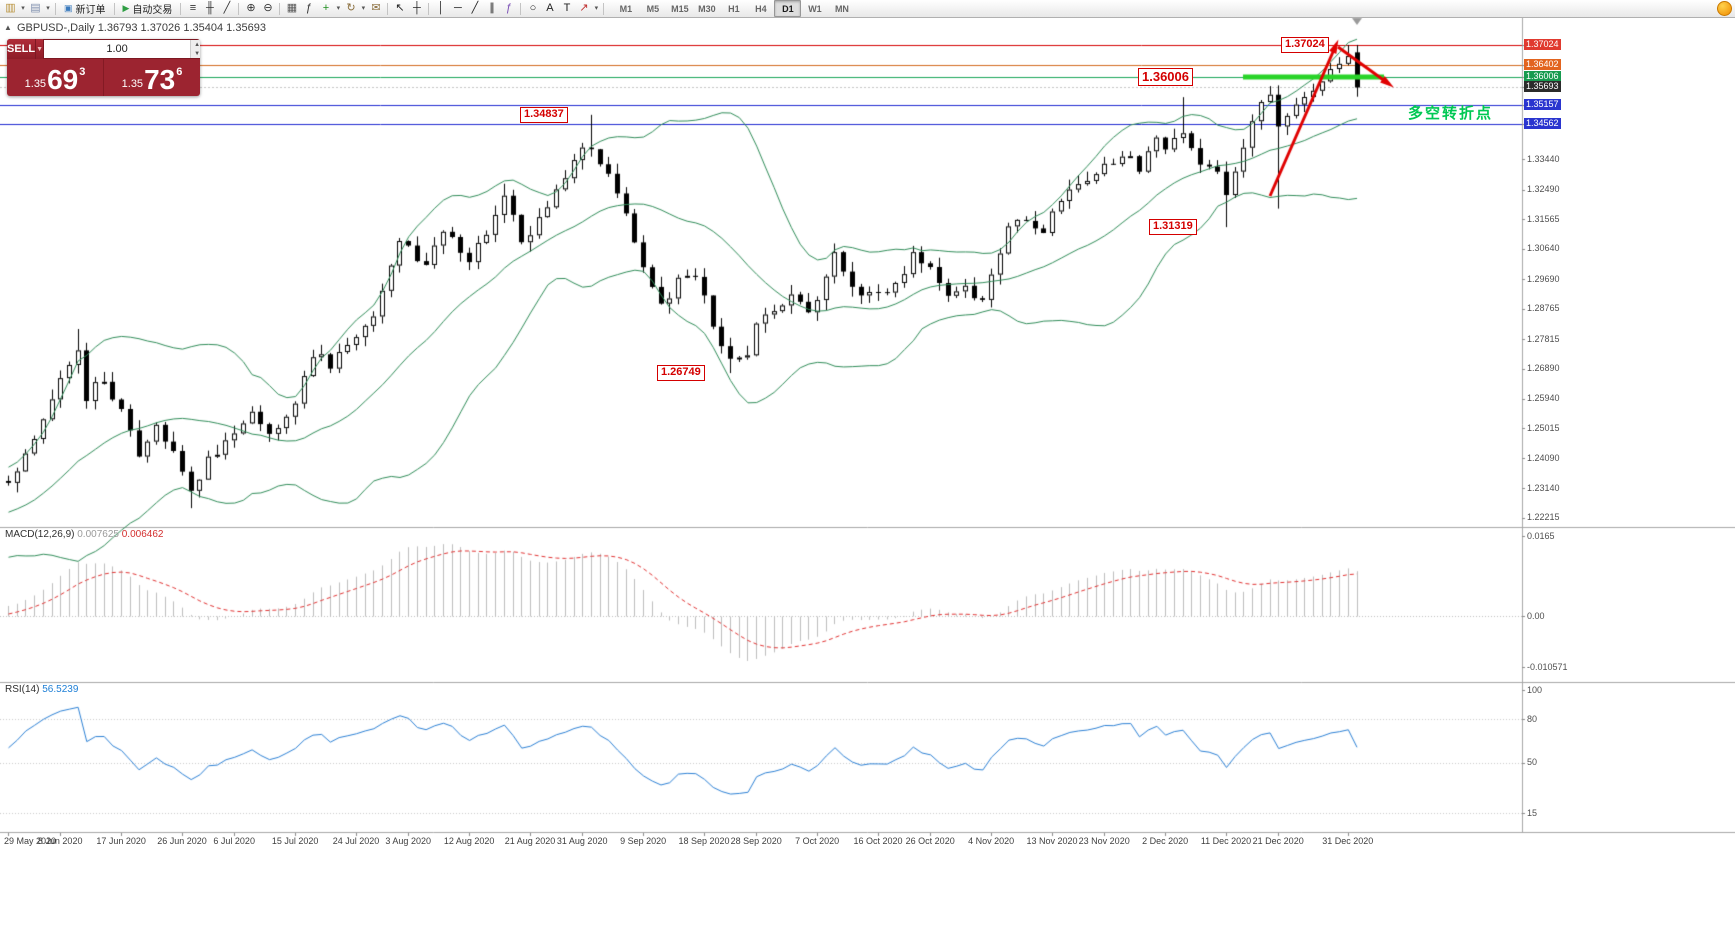  What do you see at coordinates (210, 8) in the screenshot?
I see `candlestick-chart-icon: ╫` at bounding box center [210, 8].